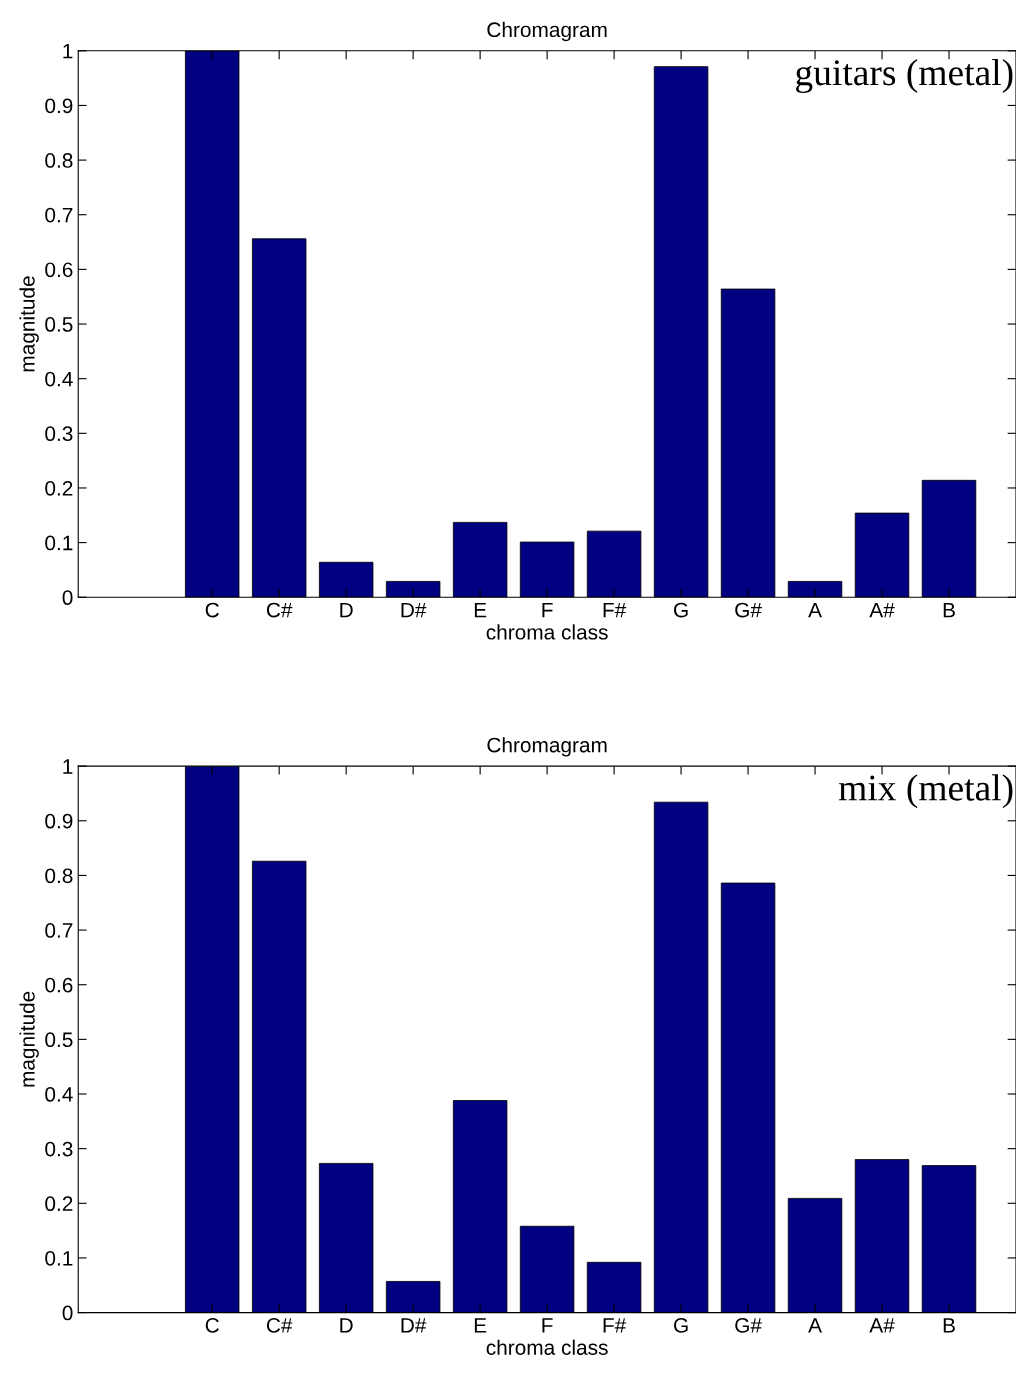 Image resolution: width=1016 pixels, height=1373 pixels. Describe the element at coordinates (925, 791) in the screenshot. I see `annotation: mix (metal)` at that location.